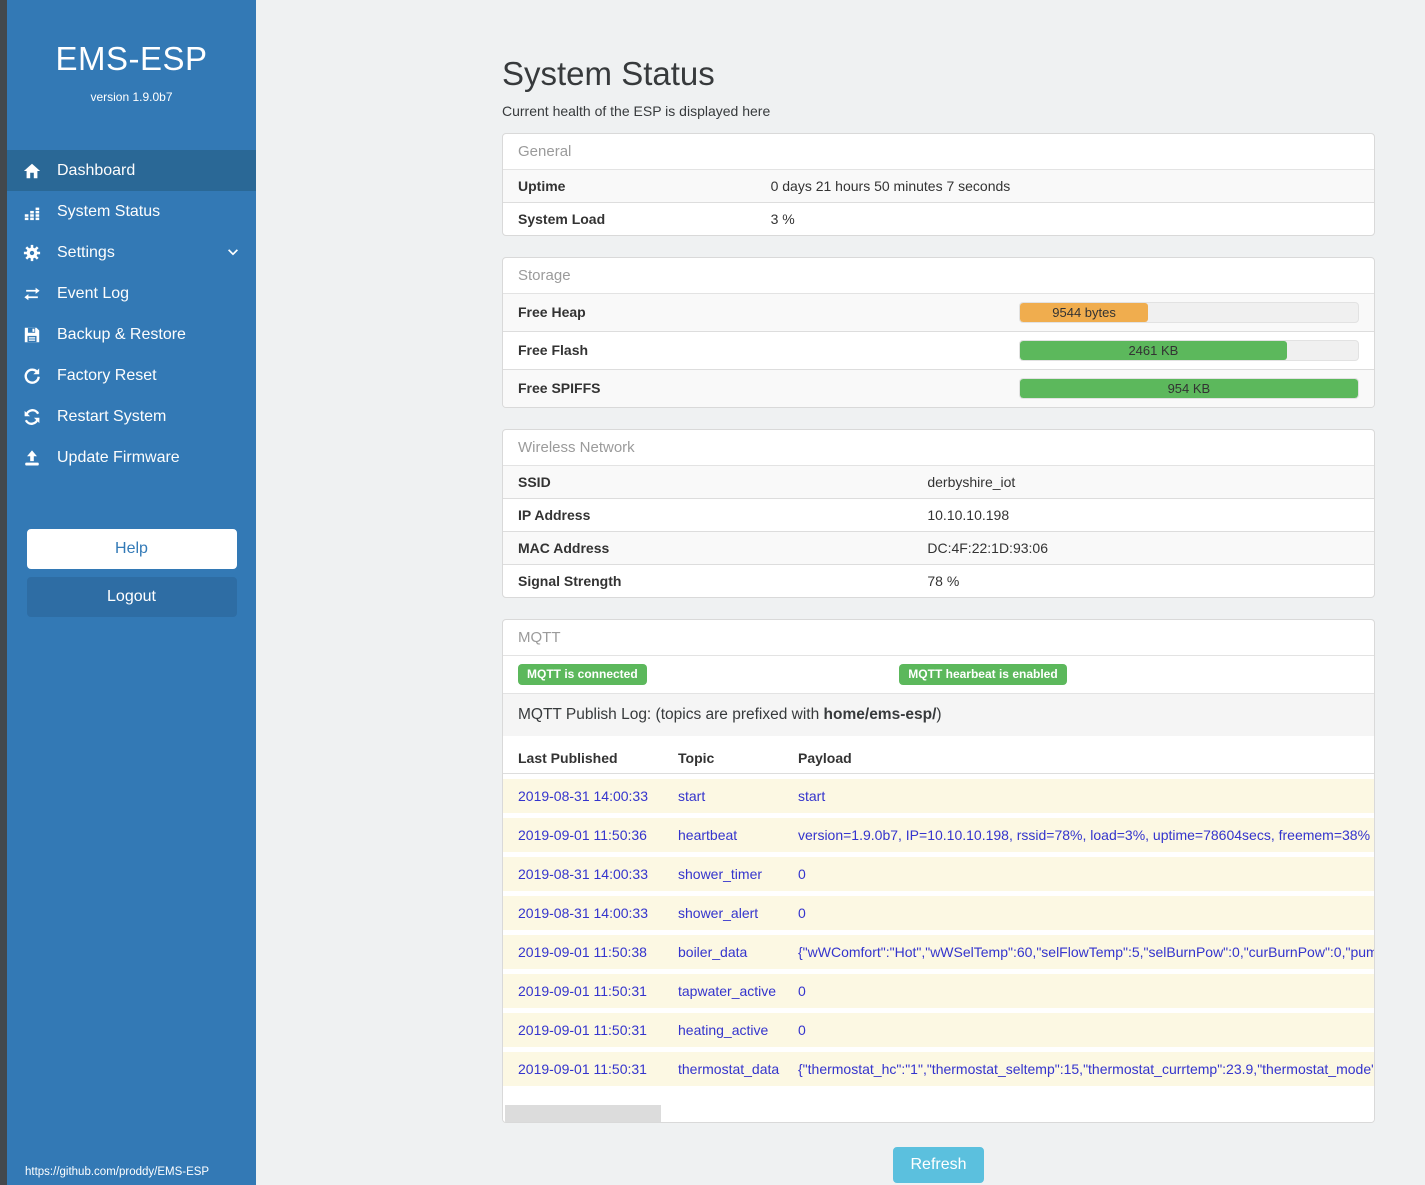 Image resolution: width=1425 pixels, height=1185 pixels. Describe the element at coordinates (131, 549) in the screenshot. I see `help-button: Help` at that location.